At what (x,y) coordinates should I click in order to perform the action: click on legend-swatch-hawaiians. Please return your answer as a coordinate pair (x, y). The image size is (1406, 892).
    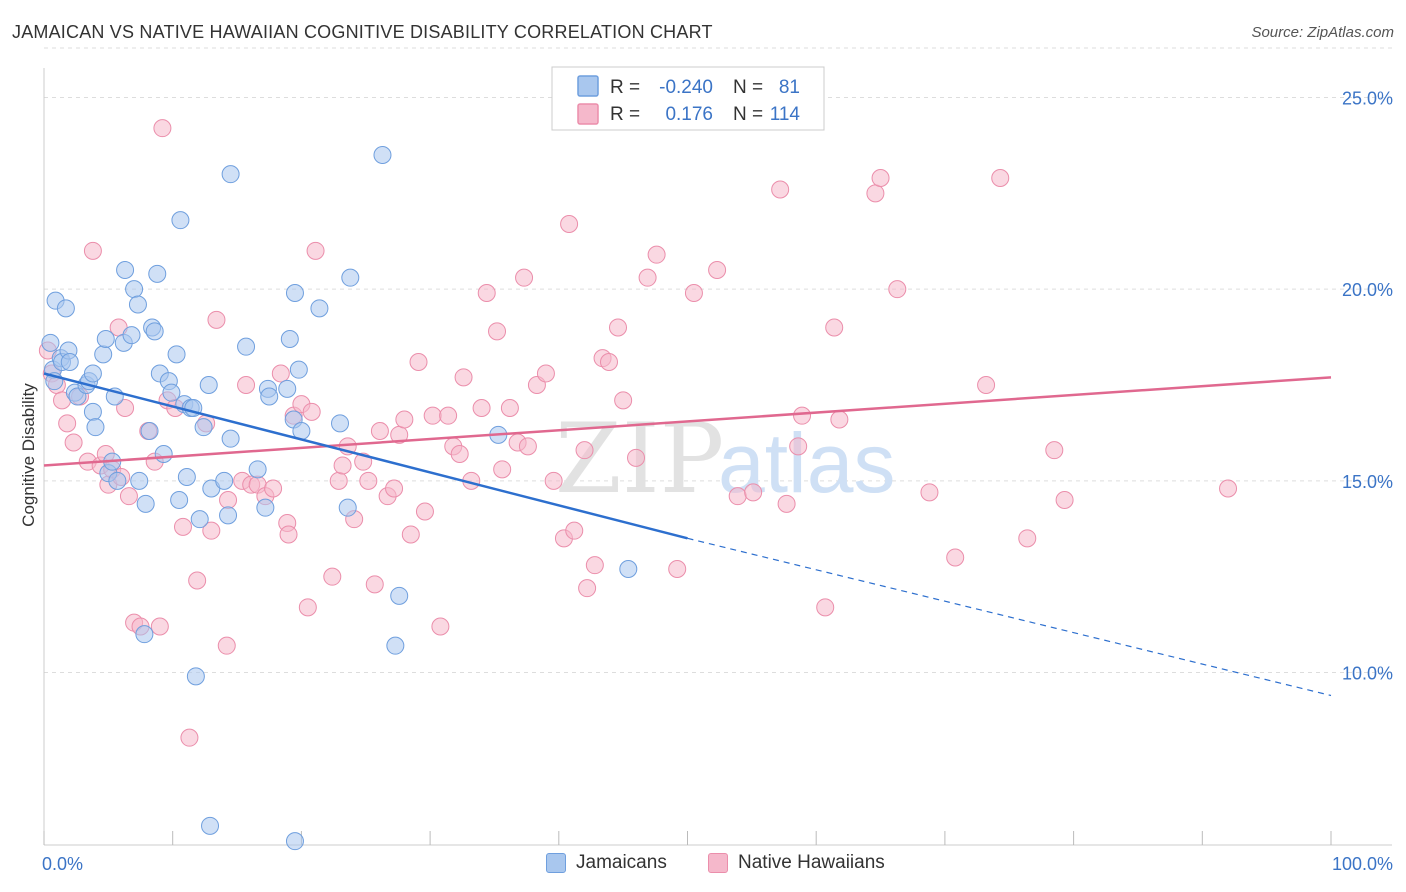
    Looking at the image, I should click on (588, 114).